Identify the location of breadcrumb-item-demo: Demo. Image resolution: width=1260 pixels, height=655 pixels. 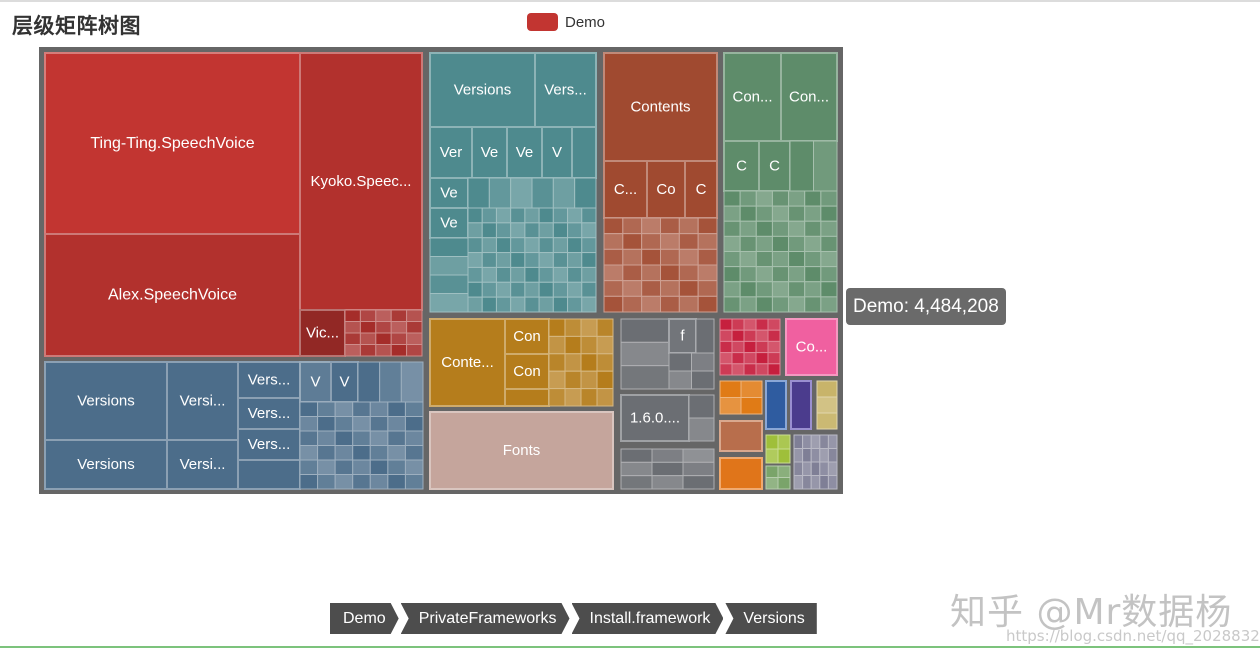
(364, 618).